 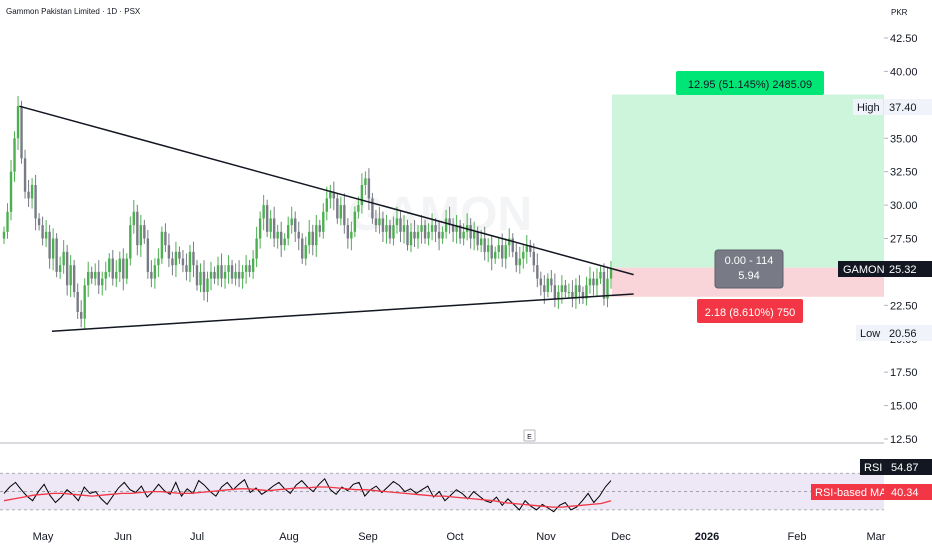 I want to click on rsi-line, so click(x=307, y=495).